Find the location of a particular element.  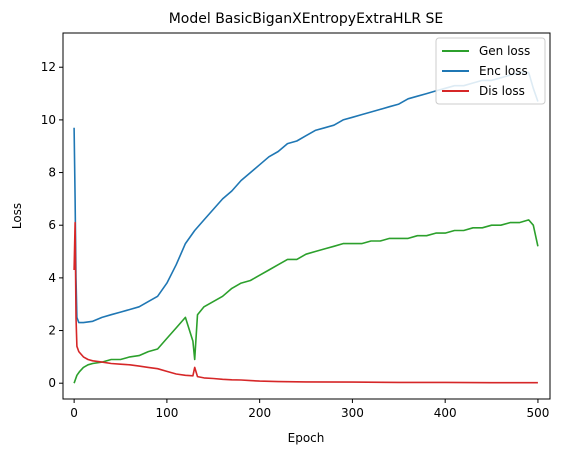

x-axis-label: Epoch is located at coordinates (306, 438).